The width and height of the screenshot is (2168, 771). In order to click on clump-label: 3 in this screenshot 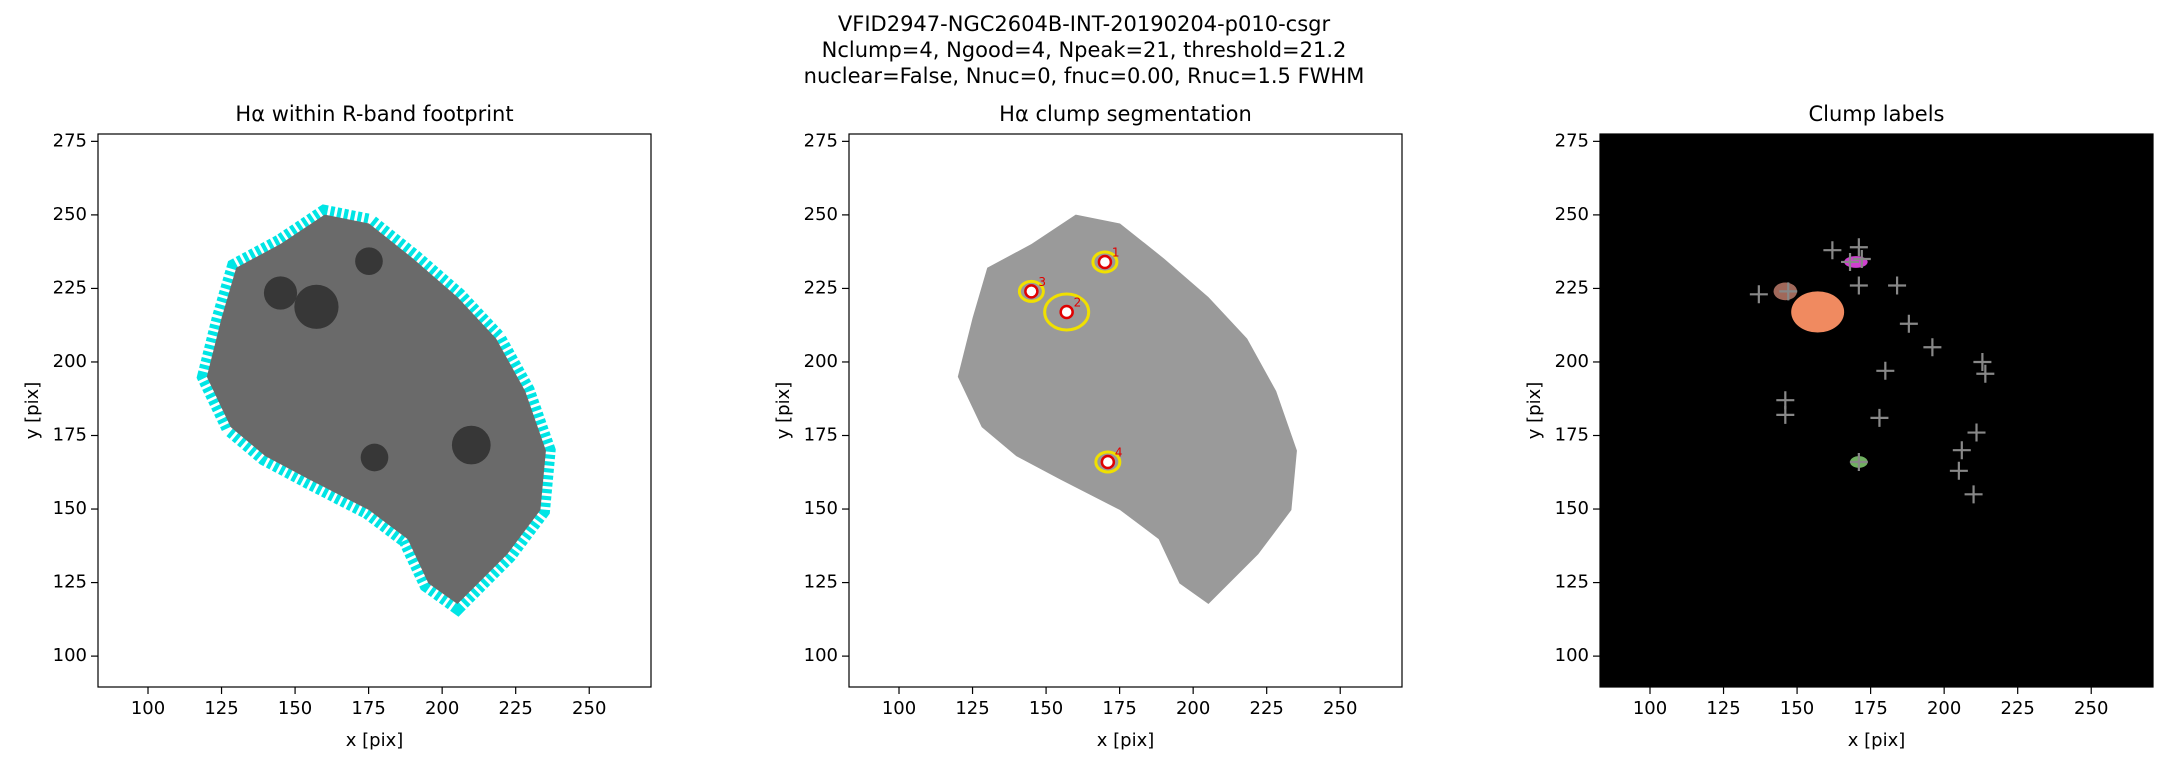, I will do `click(1042, 282)`.